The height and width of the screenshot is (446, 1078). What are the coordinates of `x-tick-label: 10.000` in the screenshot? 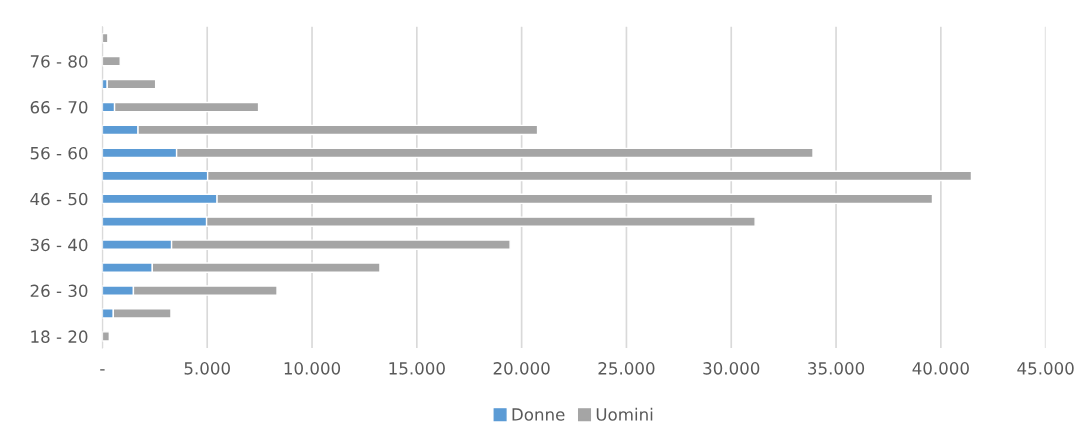 It's located at (312, 368).